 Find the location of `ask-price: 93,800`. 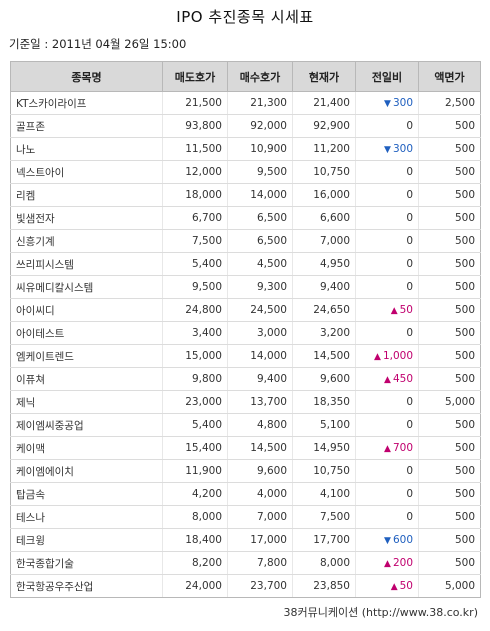

ask-price: 93,800 is located at coordinates (195, 126).